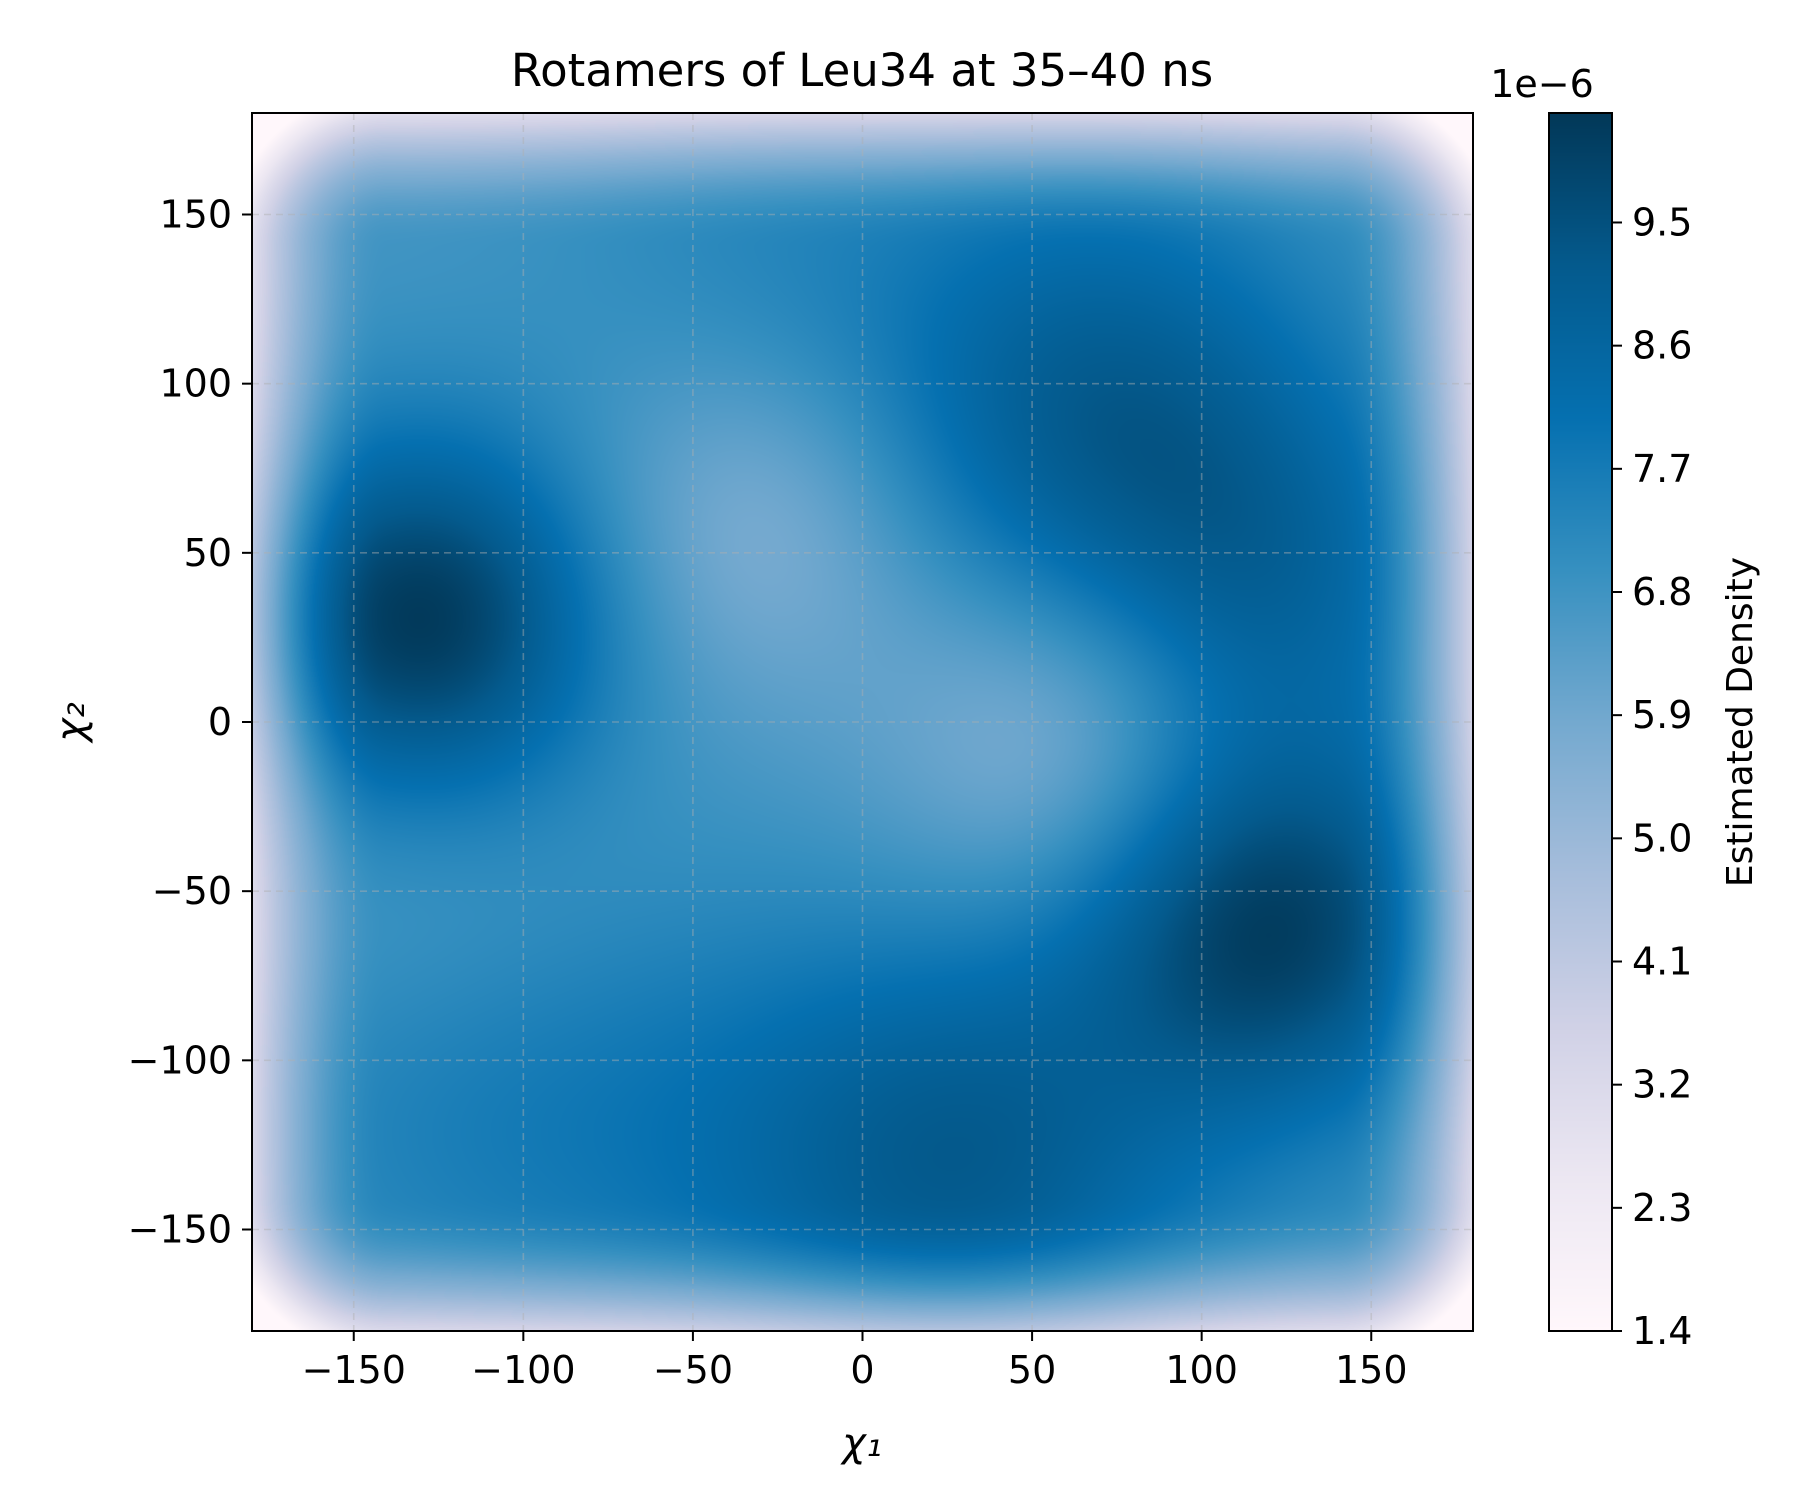  Describe the element at coordinates (1740, 722) in the screenshot. I see `colorbar-label: Estimated Density` at that location.